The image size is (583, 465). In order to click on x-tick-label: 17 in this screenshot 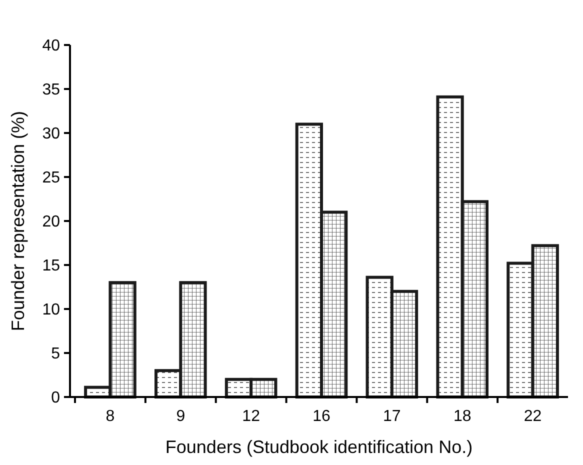, I will do `click(392, 416)`.